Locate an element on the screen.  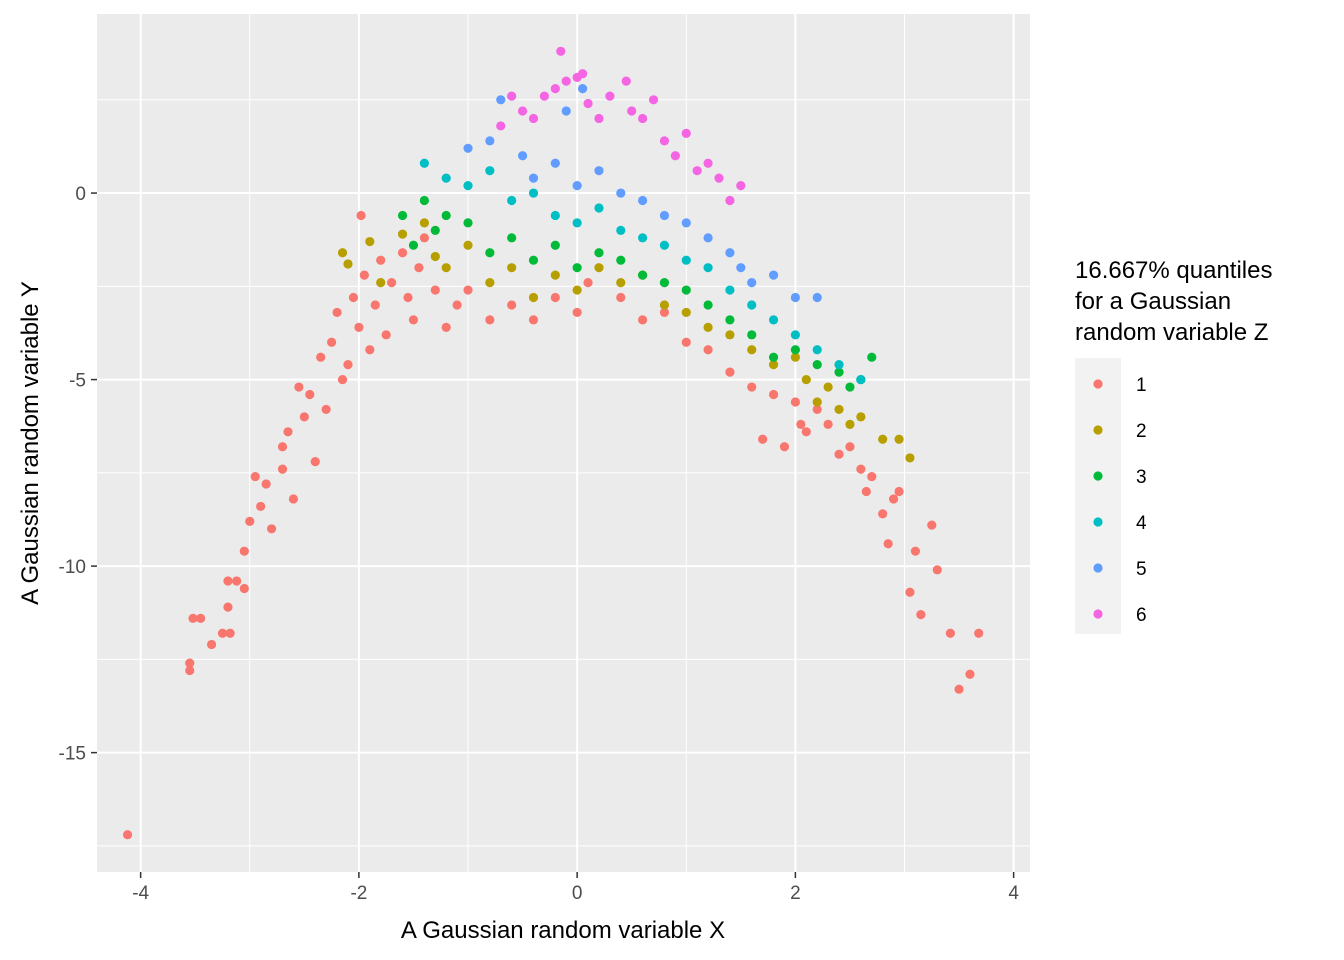
legend-label-4: 4 is located at coordinates (1141, 523).